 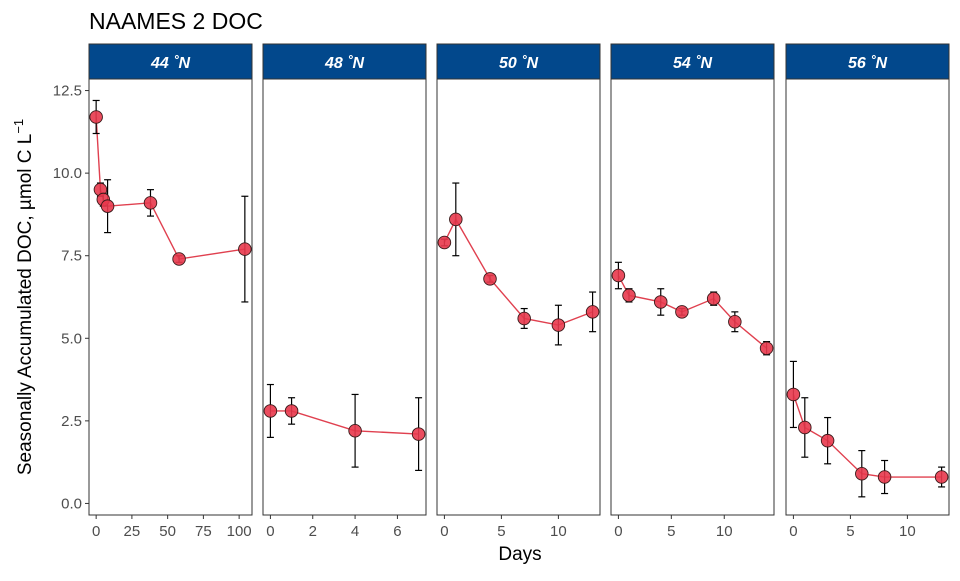 I want to click on y-axis-label: Seasonally Accumulated DOC, µmol C L−1, so click(x=23, y=297).